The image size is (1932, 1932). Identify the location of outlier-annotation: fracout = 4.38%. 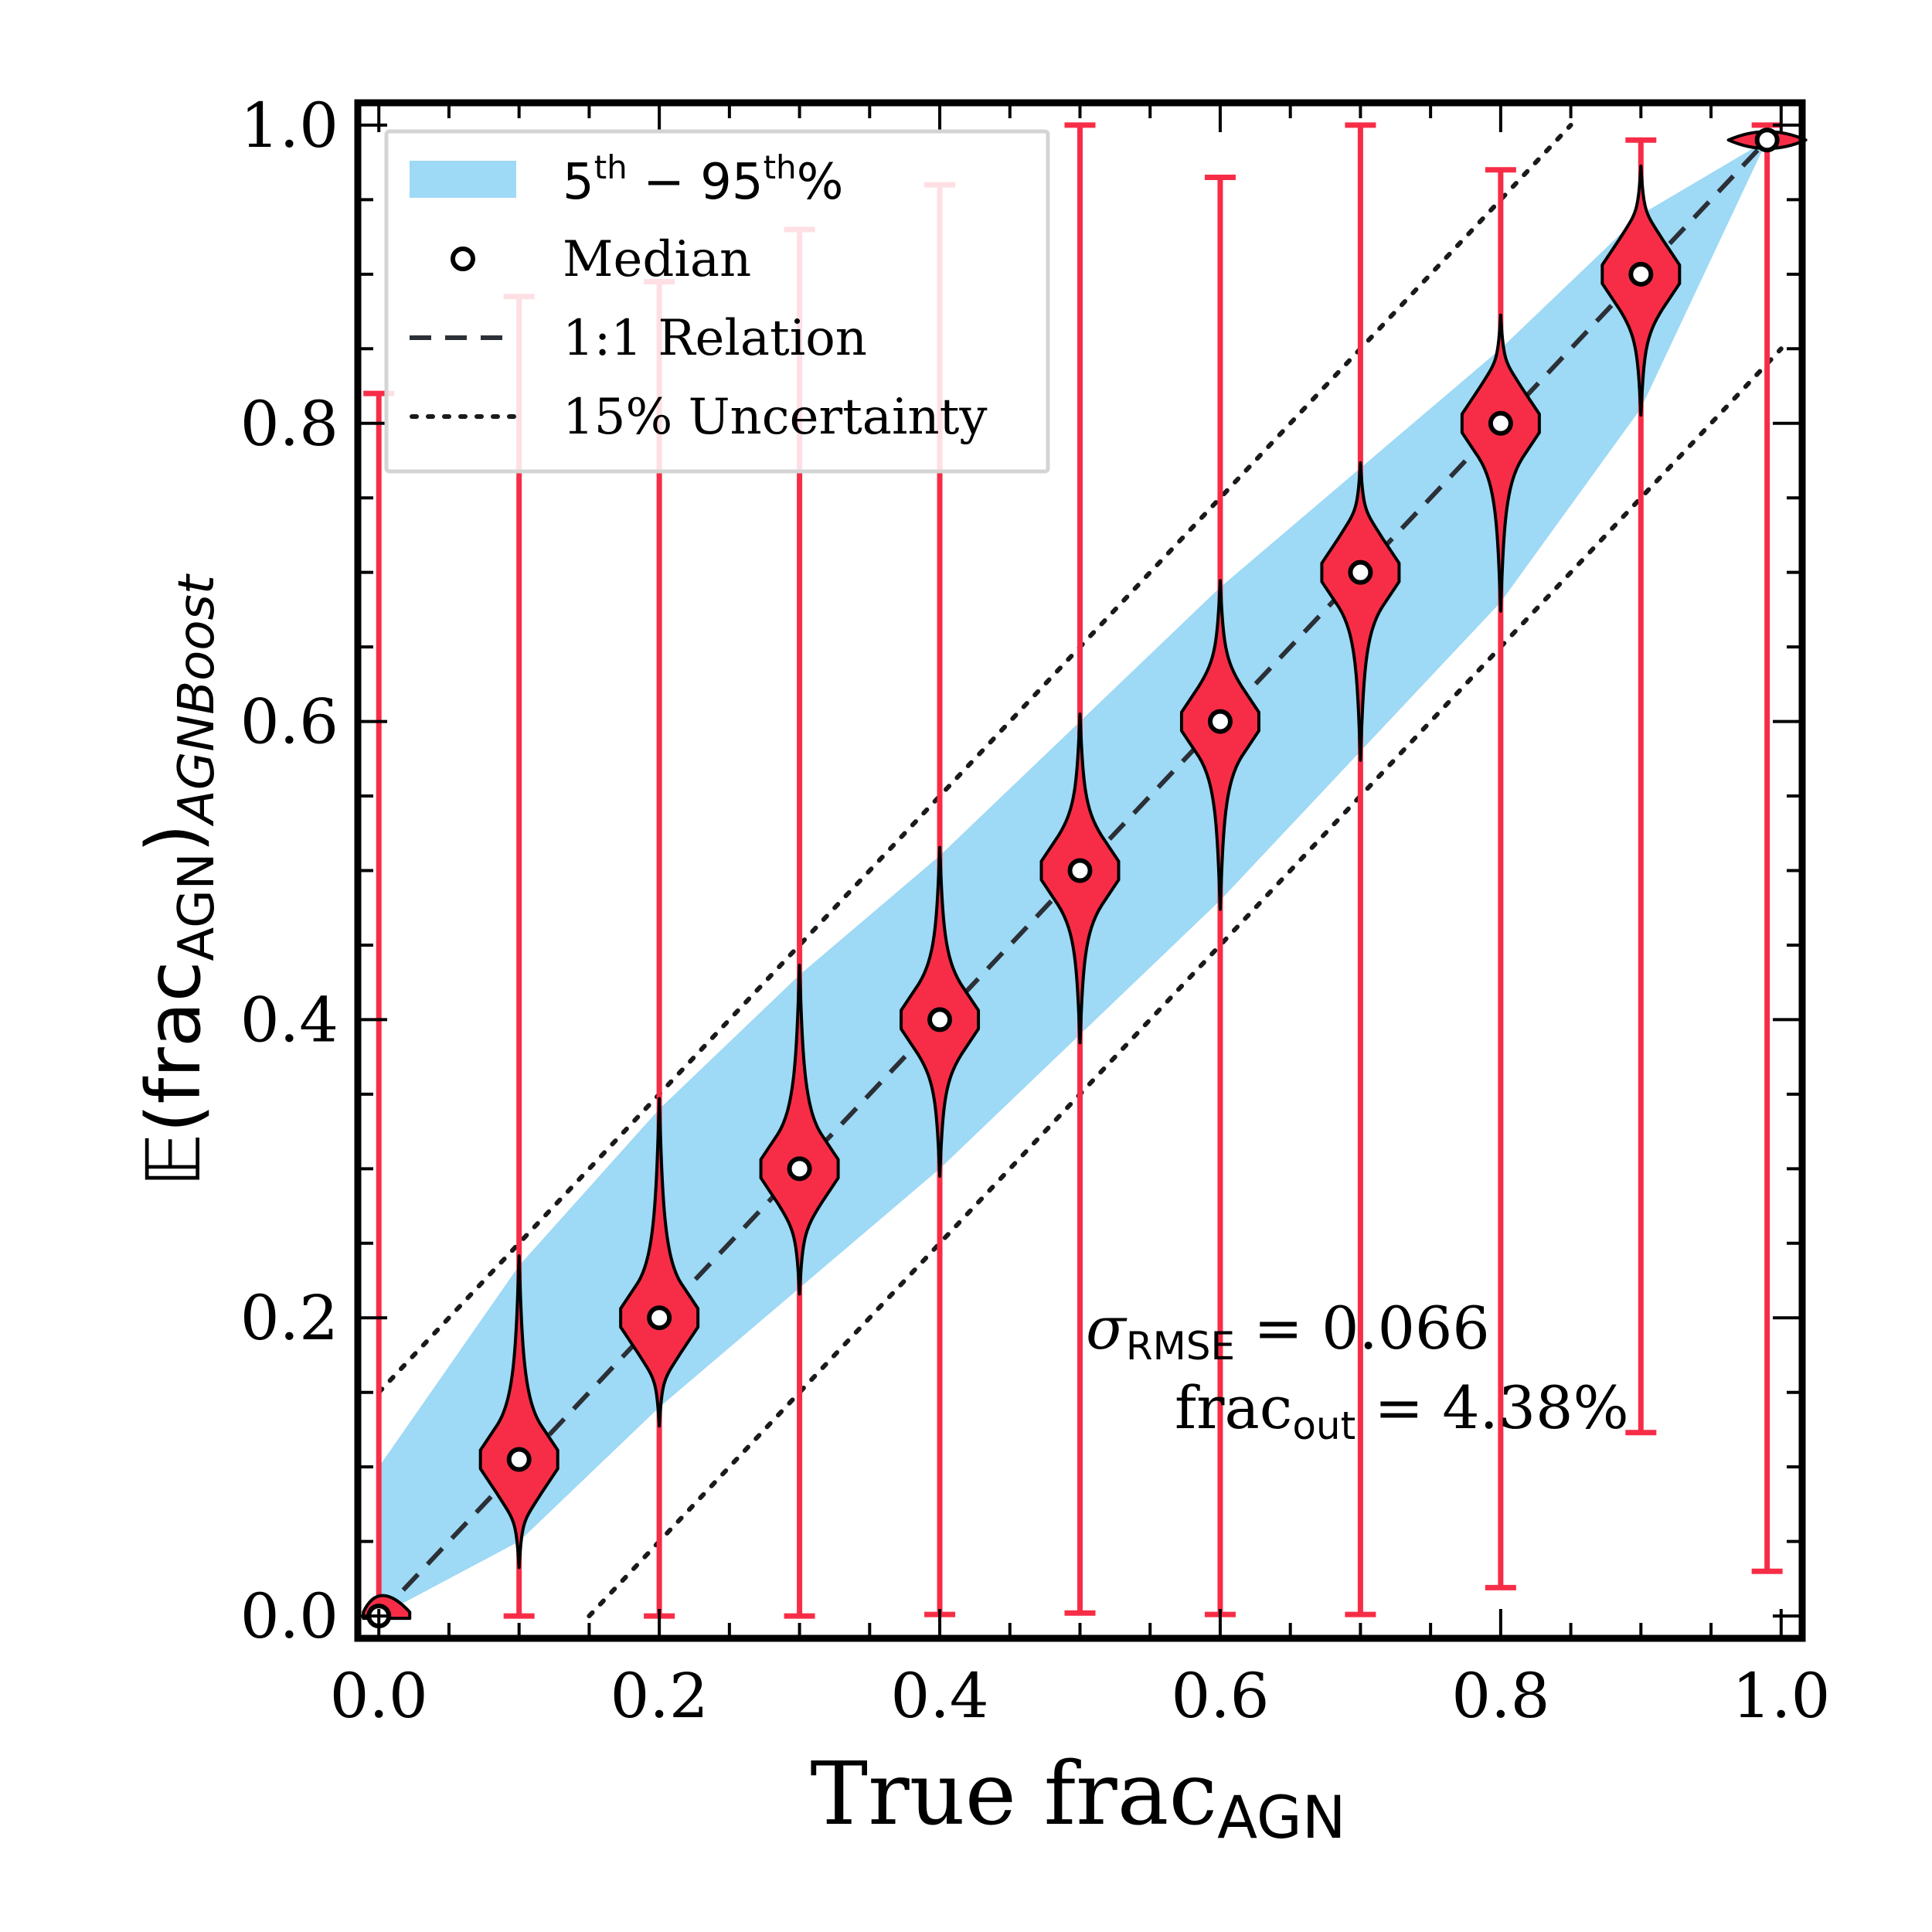
(1402, 1411).